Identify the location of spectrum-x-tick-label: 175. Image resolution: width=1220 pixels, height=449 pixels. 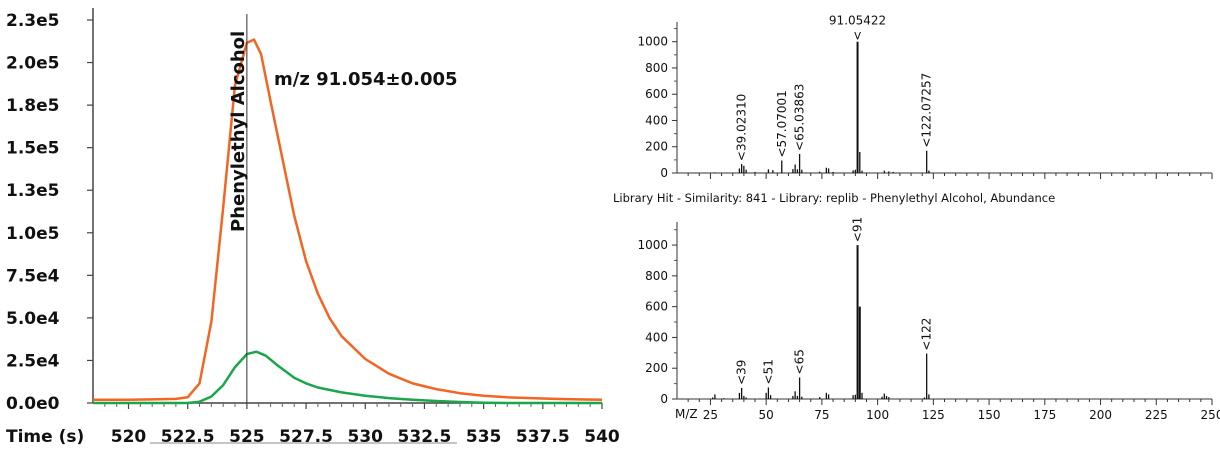
(1044, 415).